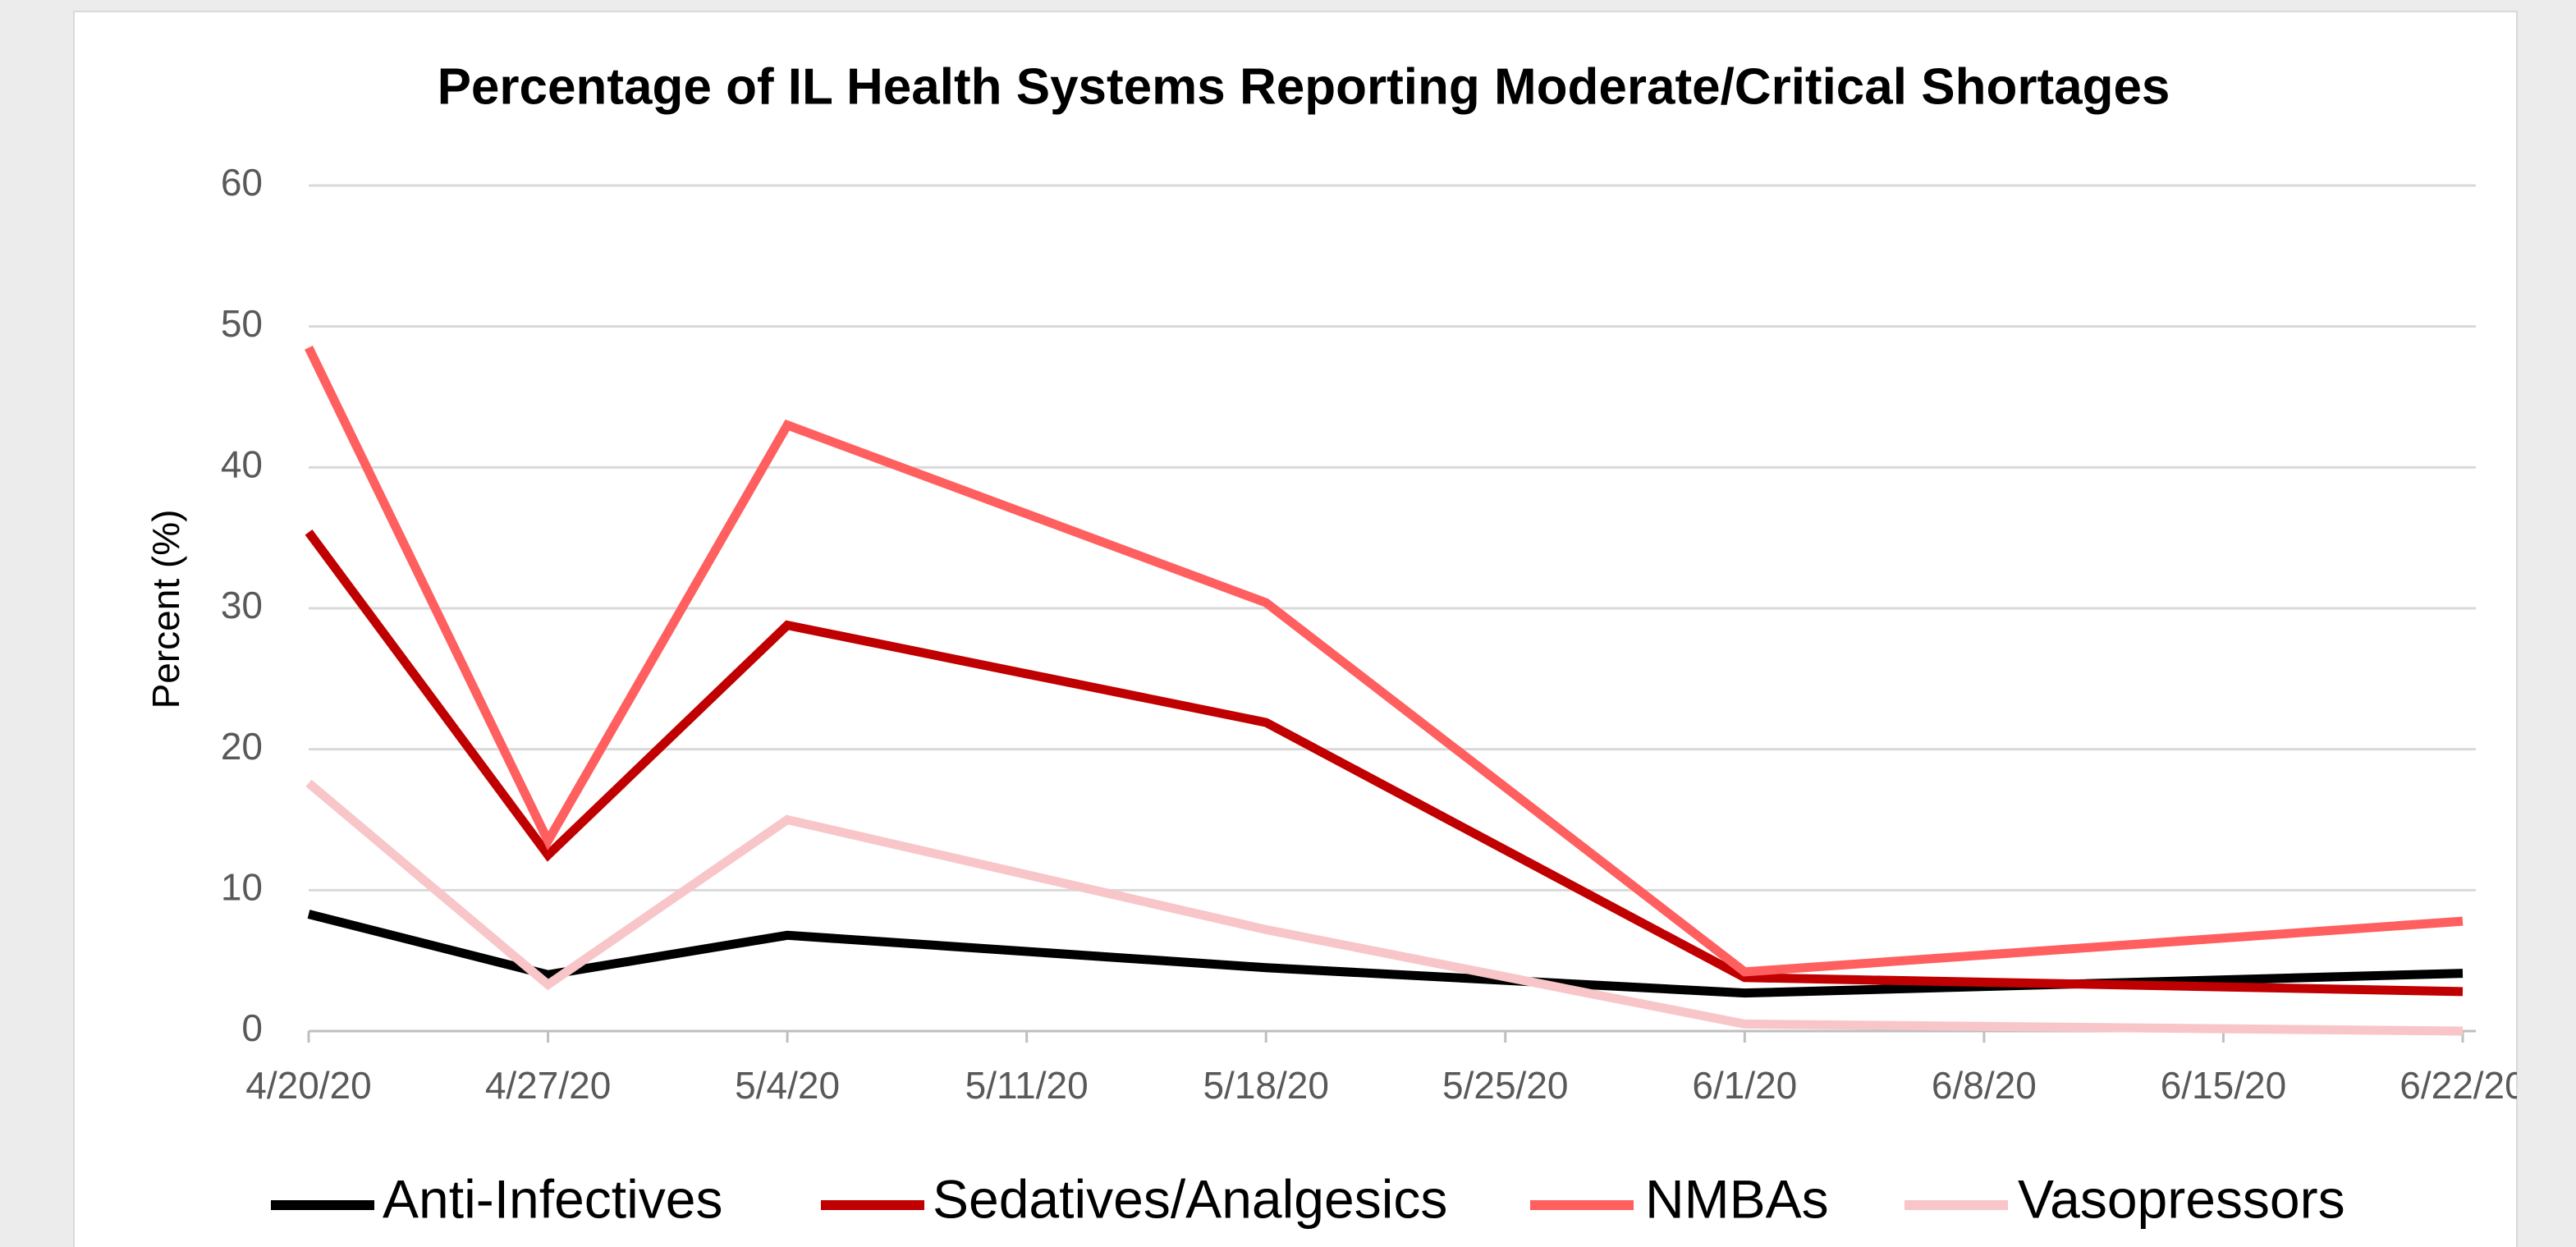 The height and width of the screenshot is (1247, 2576). What do you see at coordinates (2224, 1085) in the screenshot?
I see `x-tick-label: 6/15/20` at bounding box center [2224, 1085].